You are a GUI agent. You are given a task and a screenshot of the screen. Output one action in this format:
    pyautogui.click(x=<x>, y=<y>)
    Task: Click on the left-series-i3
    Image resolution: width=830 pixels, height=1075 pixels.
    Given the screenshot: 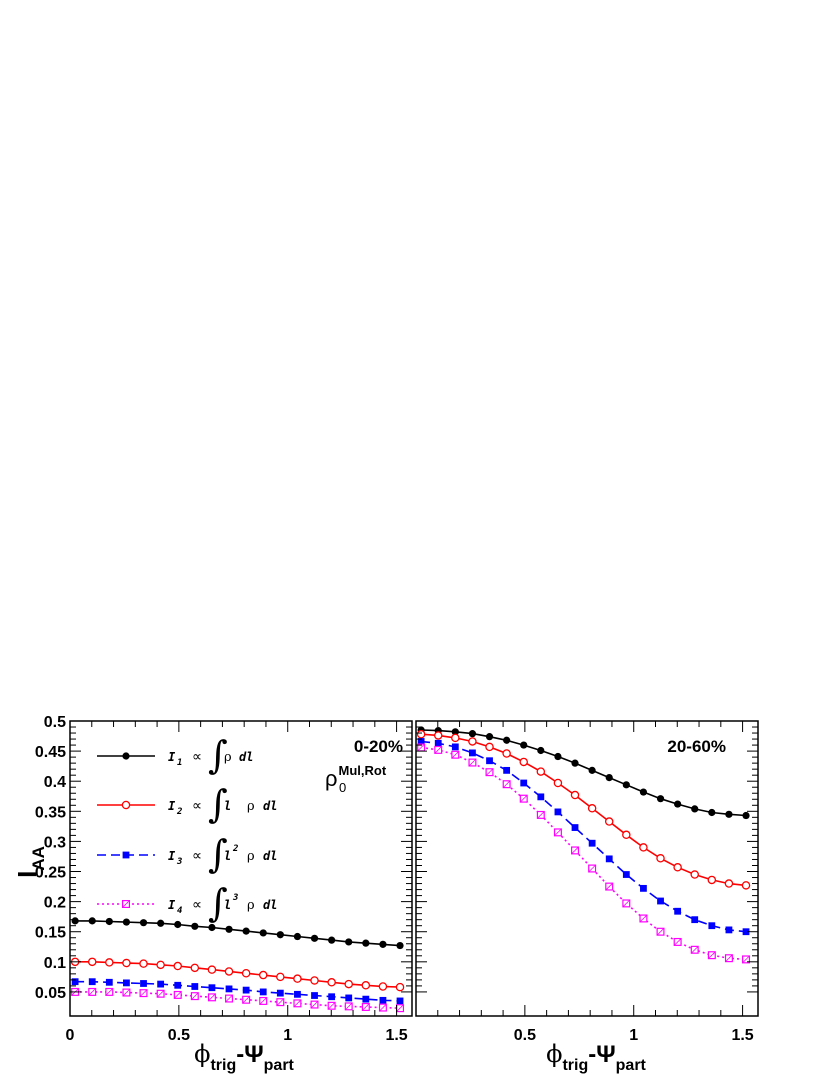 What is the action you would take?
    pyautogui.click(x=237, y=991)
    